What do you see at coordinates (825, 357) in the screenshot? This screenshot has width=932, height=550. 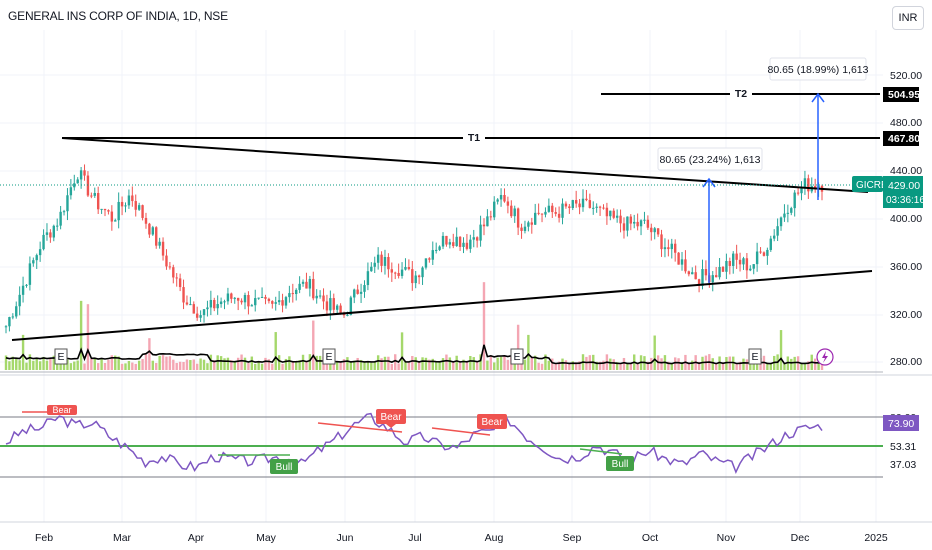 I see `lightning-icon` at bounding box center [825, 357].